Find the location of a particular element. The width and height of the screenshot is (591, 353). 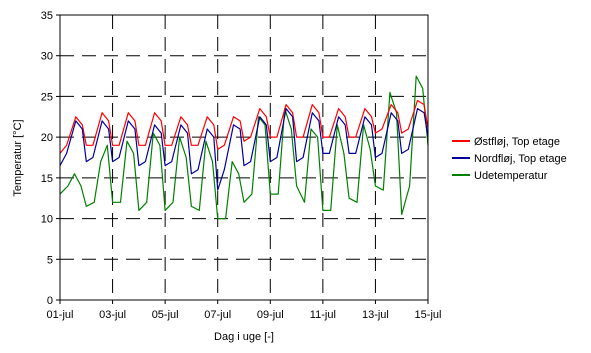

x-tick-label: 05-jul is located at coordinates (165, 315).